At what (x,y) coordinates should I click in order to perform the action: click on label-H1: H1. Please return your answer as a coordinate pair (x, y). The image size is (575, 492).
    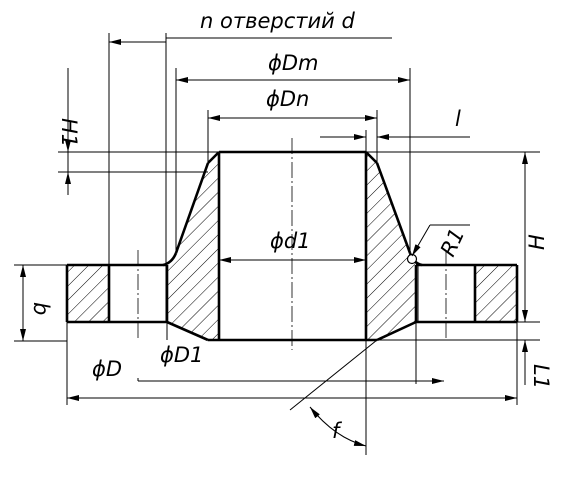
    Looking at the image, I should click on (69, 132).